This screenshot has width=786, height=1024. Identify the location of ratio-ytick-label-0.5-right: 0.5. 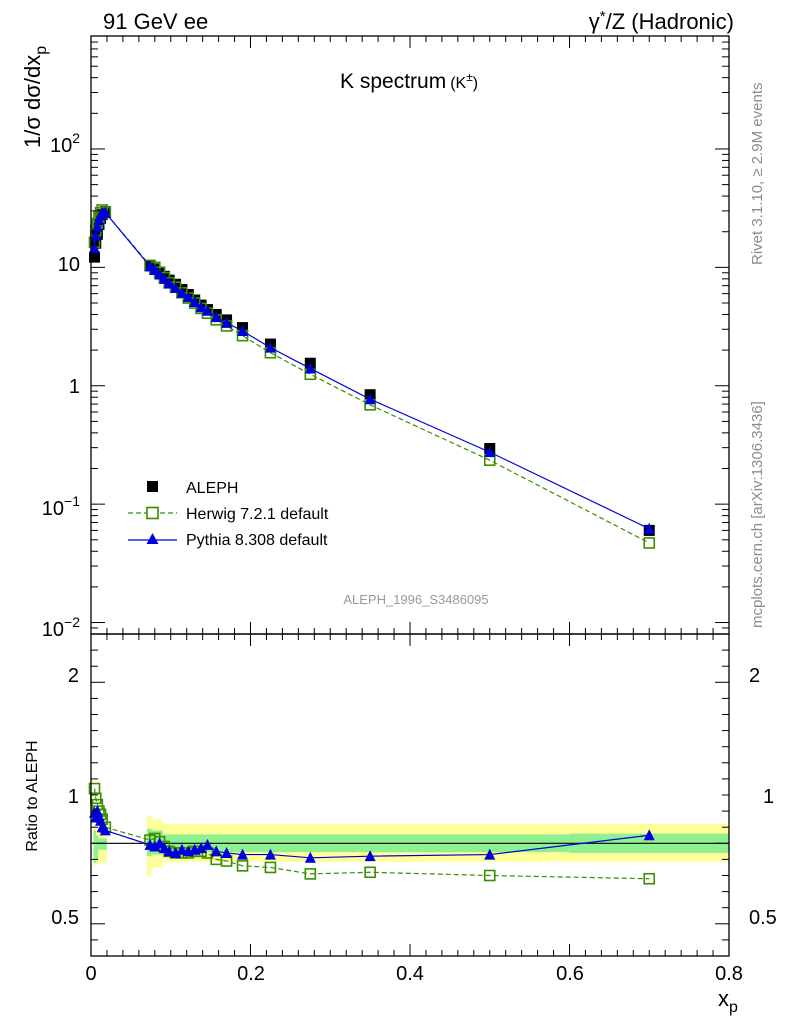
(763, 918).